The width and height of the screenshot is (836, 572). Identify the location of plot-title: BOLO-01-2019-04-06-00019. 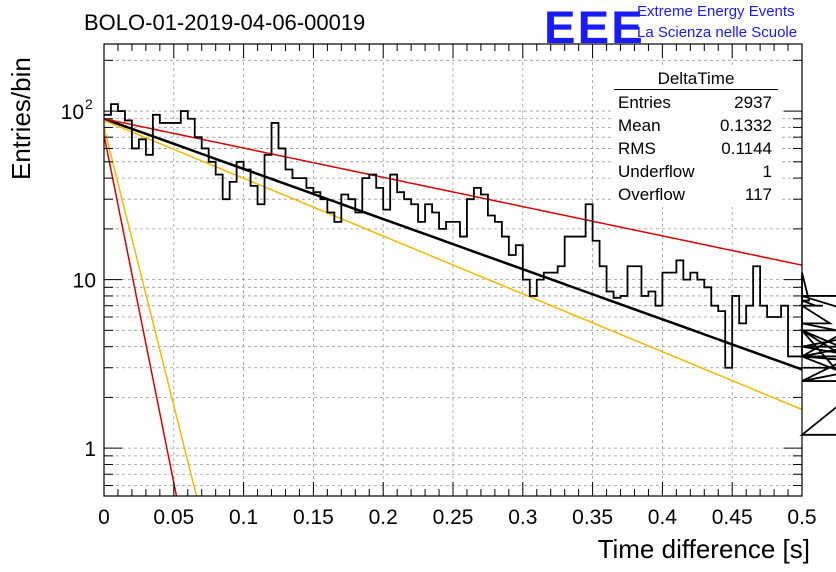
(225, 22).